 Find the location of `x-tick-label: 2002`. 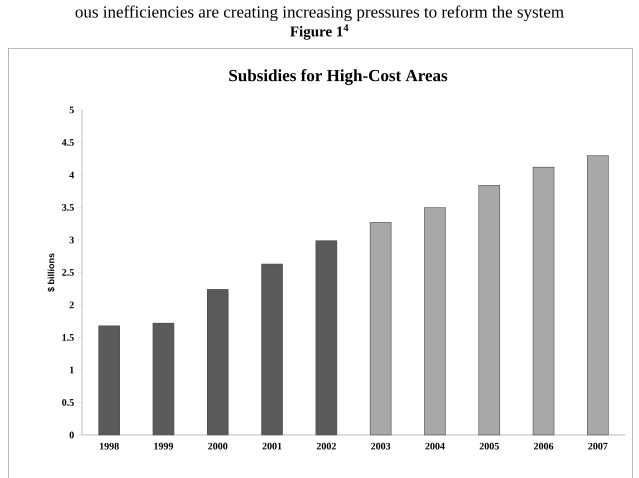

x-tick-label: 2002 is located at coordinates (326, 446).